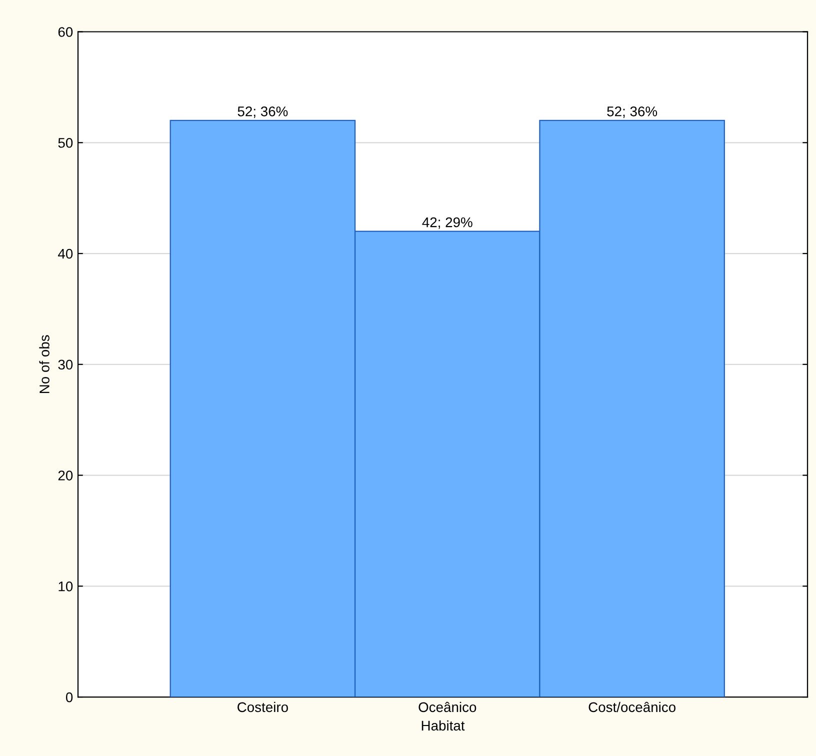 The image size is (816, 756). Describe the element at coordinates (447, 223) in the screenshot. I see `data-label: 42; 29%` at that location.